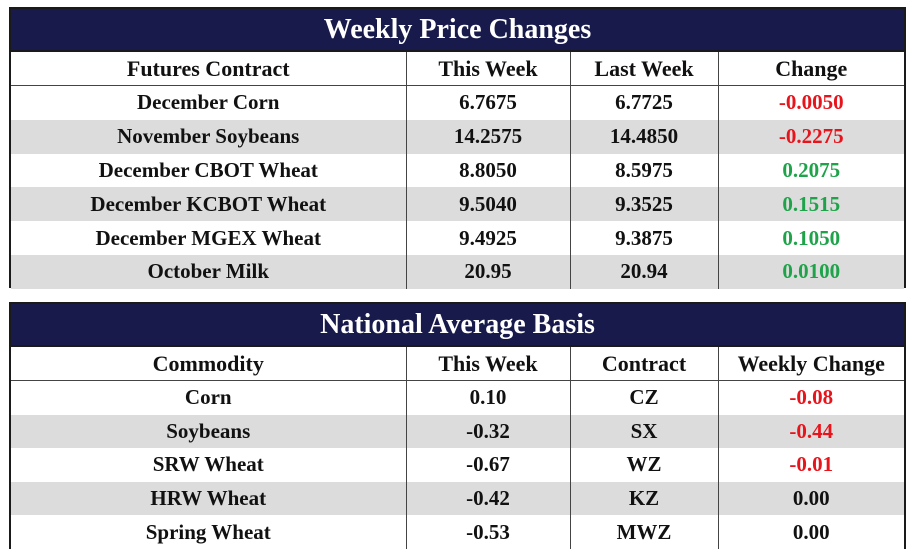 This screenshot has height=560, width=914. Describe the element at coordinates (208, 364) in the screenshot. I see `column-header-commodity: Commodity` at that location.